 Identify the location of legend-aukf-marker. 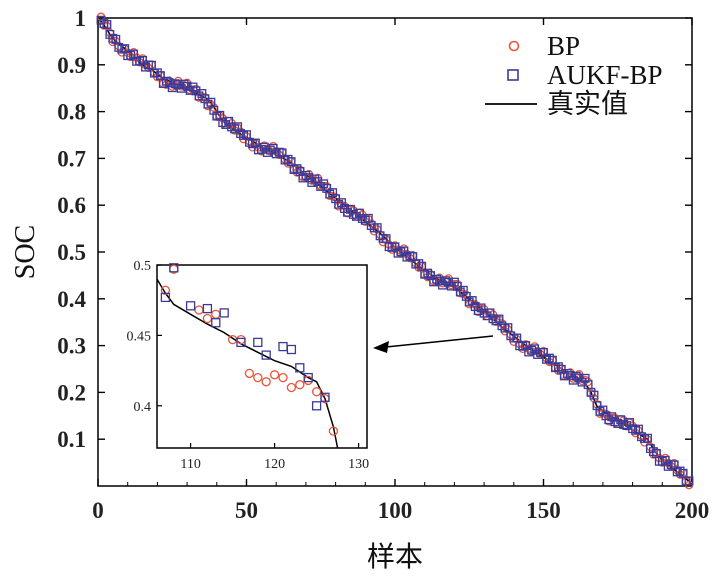
(513, 75).